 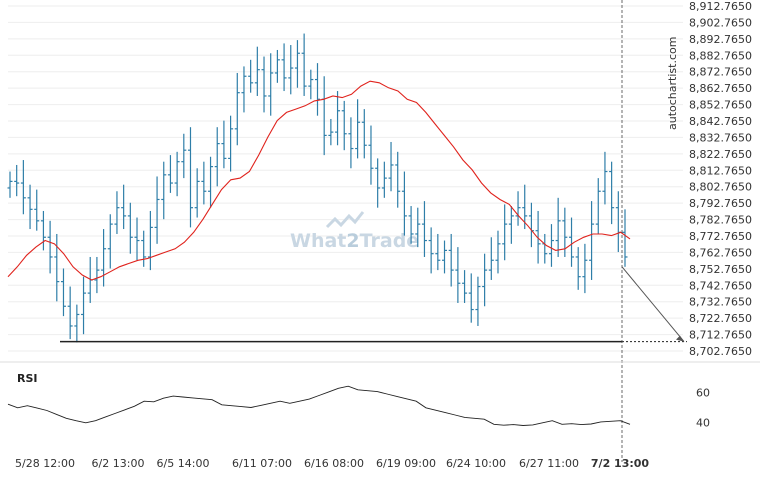 I want to click on price-tick-label: 8,842.7650, so click(x=720, y=121).